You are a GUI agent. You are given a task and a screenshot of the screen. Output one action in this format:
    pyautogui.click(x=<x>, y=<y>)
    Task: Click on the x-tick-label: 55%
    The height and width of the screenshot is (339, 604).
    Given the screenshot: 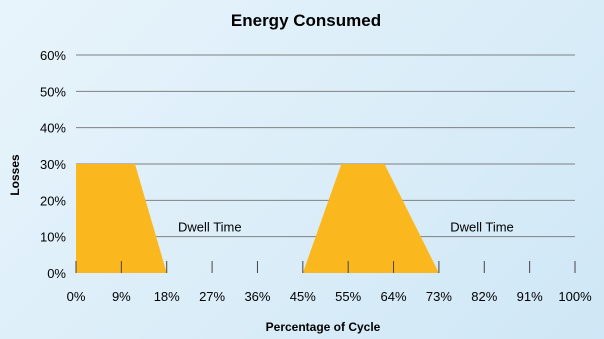 What is the action you would take?
    pyautogui.click(x=348, y=296)
    